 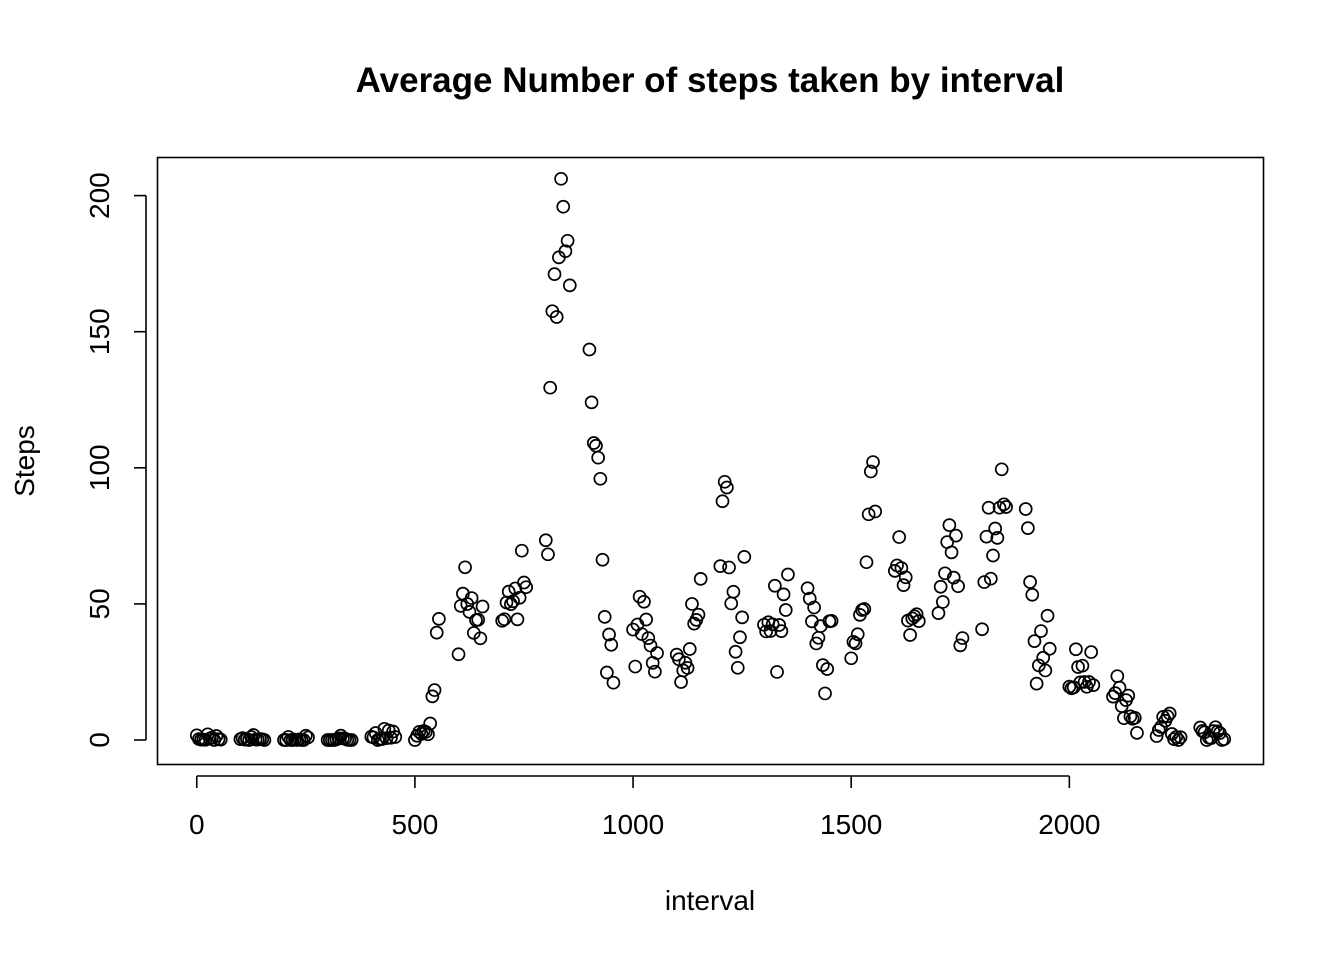 What do you see at coordinates (851, 824) in the screenshot?
I see `x-tick-label-3: 1500` at bounding box center [851, 824].